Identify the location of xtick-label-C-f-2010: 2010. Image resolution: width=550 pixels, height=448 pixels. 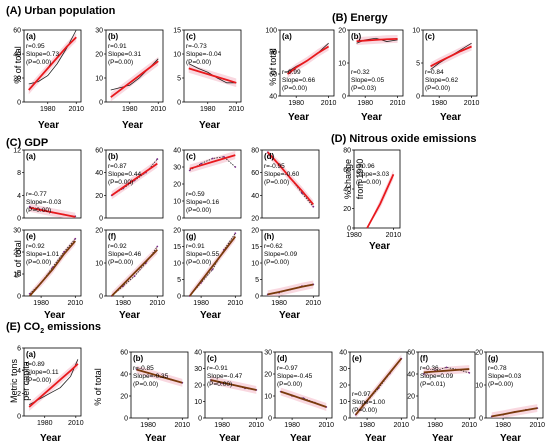
(158, 303).